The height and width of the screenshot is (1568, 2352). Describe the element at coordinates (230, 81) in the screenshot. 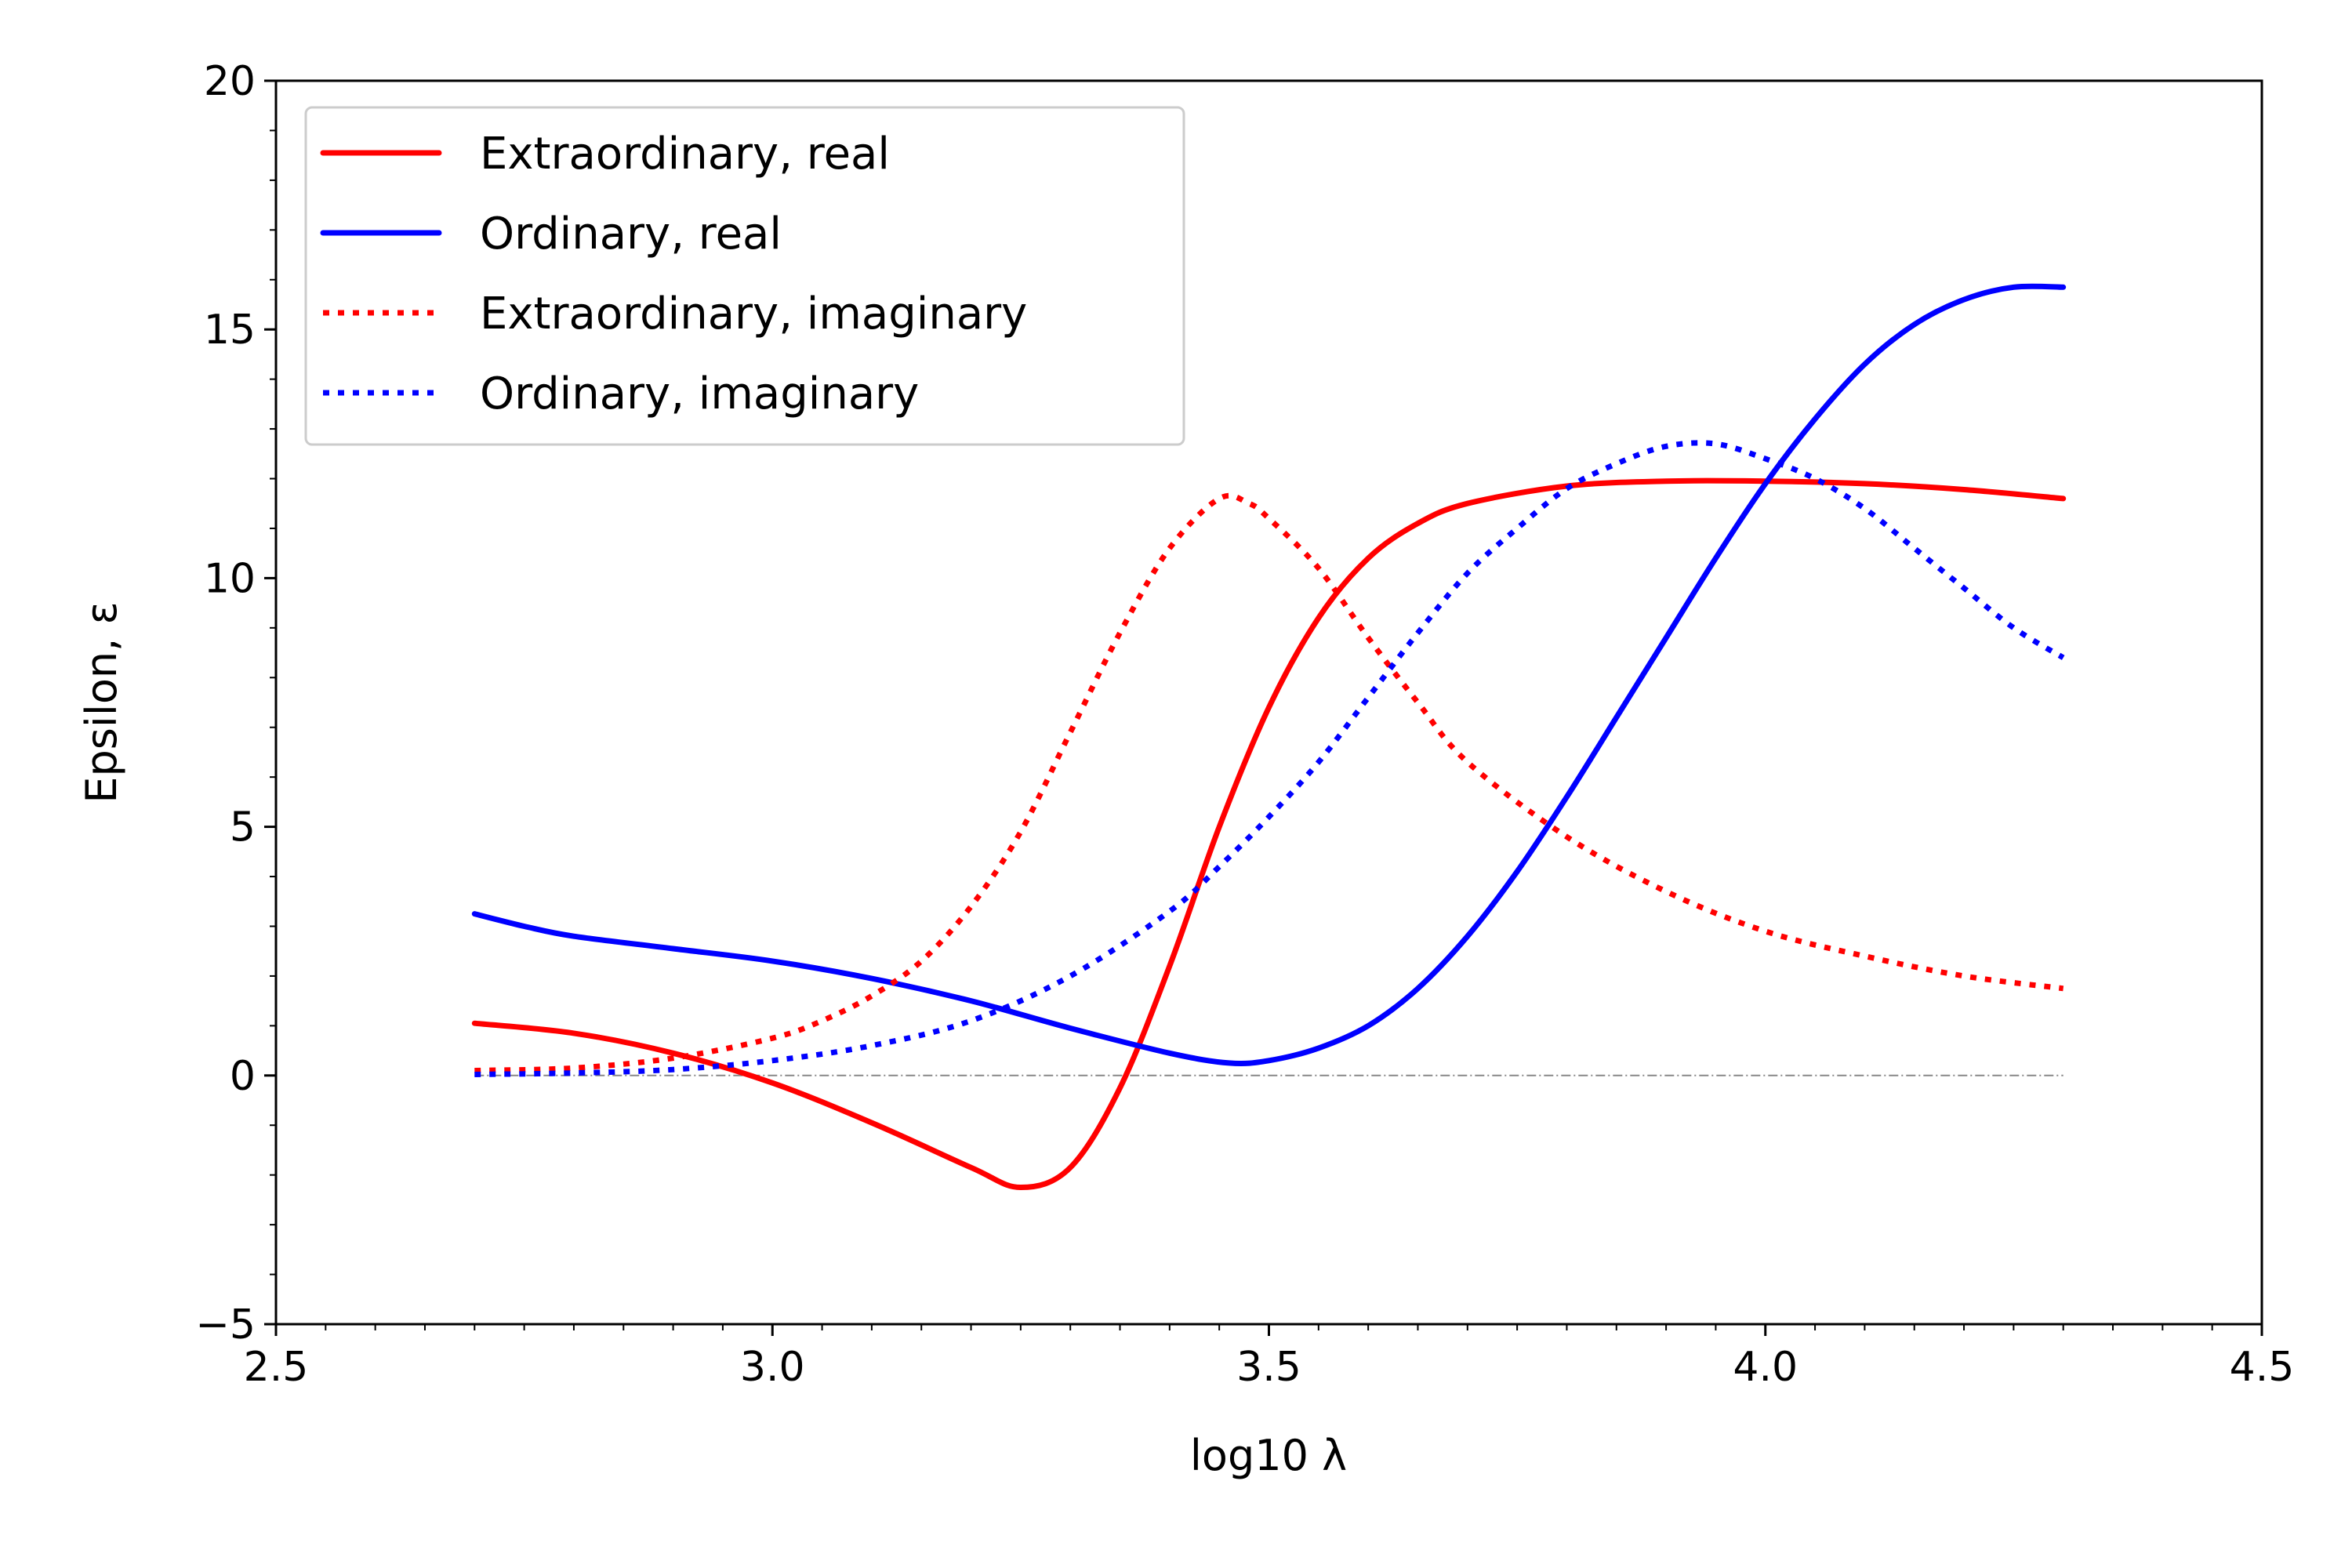

I see `y-tick-label: 20` at that location.